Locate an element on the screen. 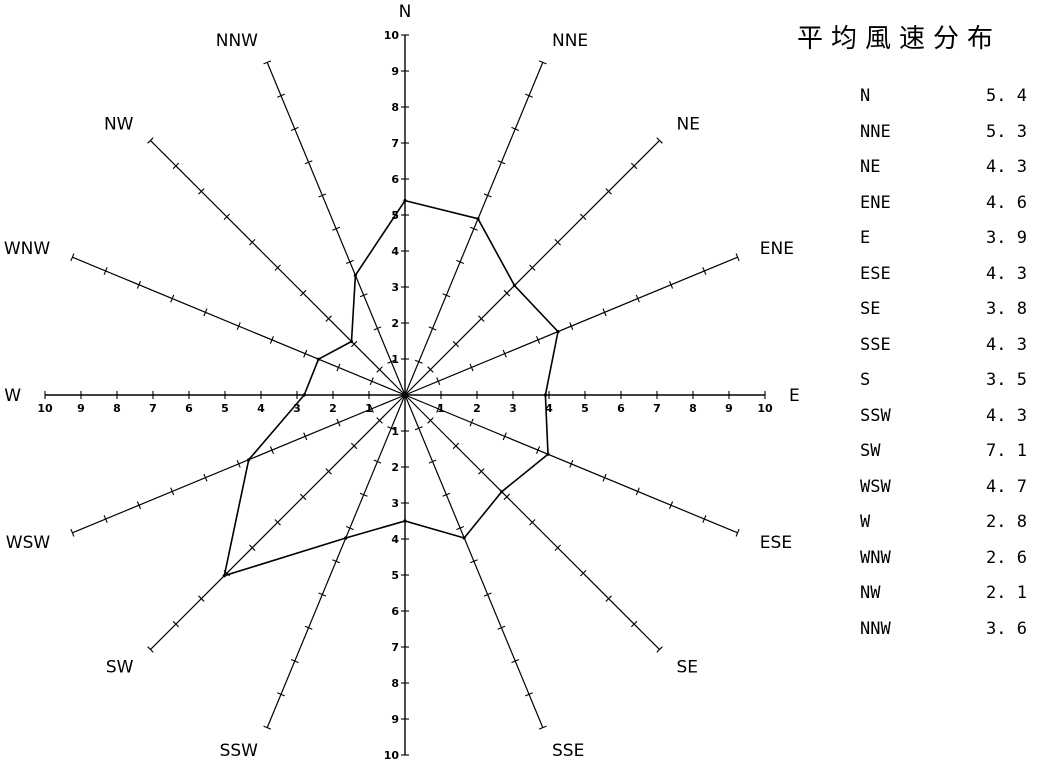 This screenshot has height=766, width=1043. table-direction: ENE is located at coordinates (875, 202).